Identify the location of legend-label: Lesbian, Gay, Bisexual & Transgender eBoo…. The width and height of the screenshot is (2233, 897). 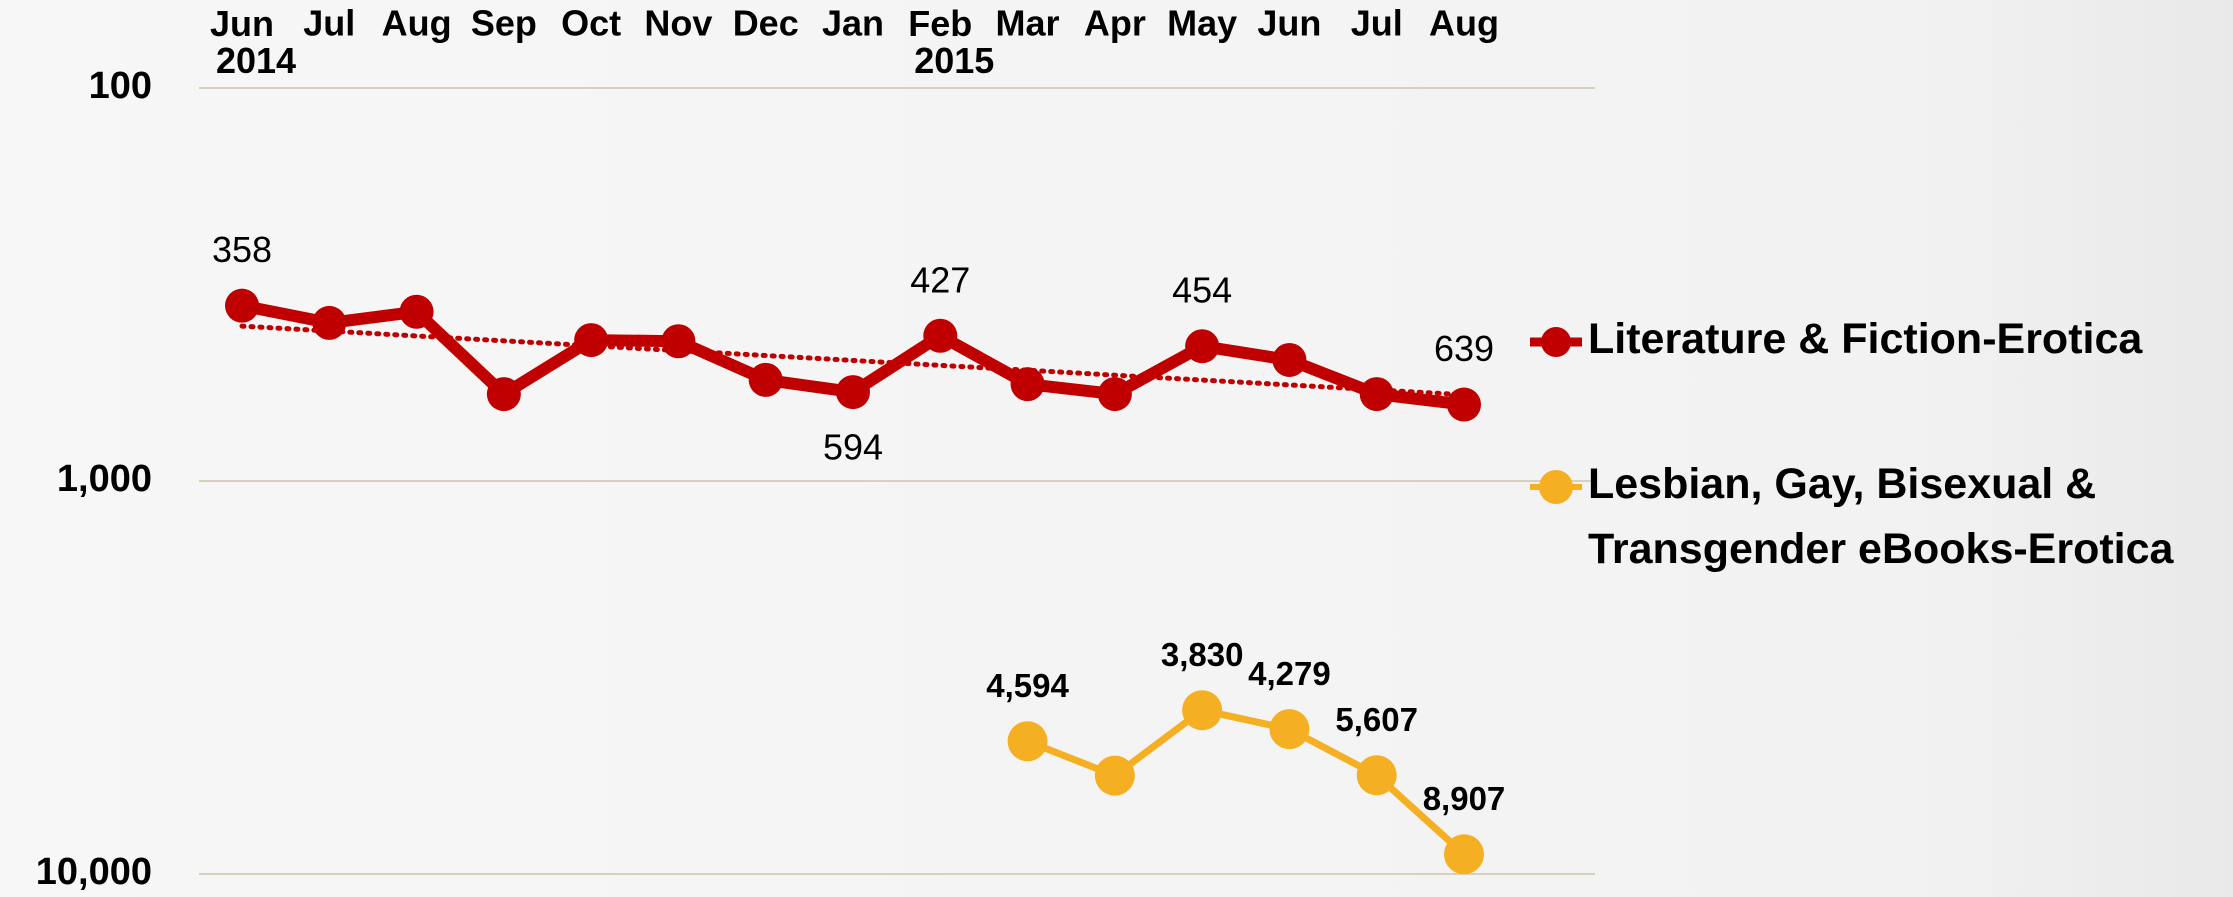
(1881, 516).